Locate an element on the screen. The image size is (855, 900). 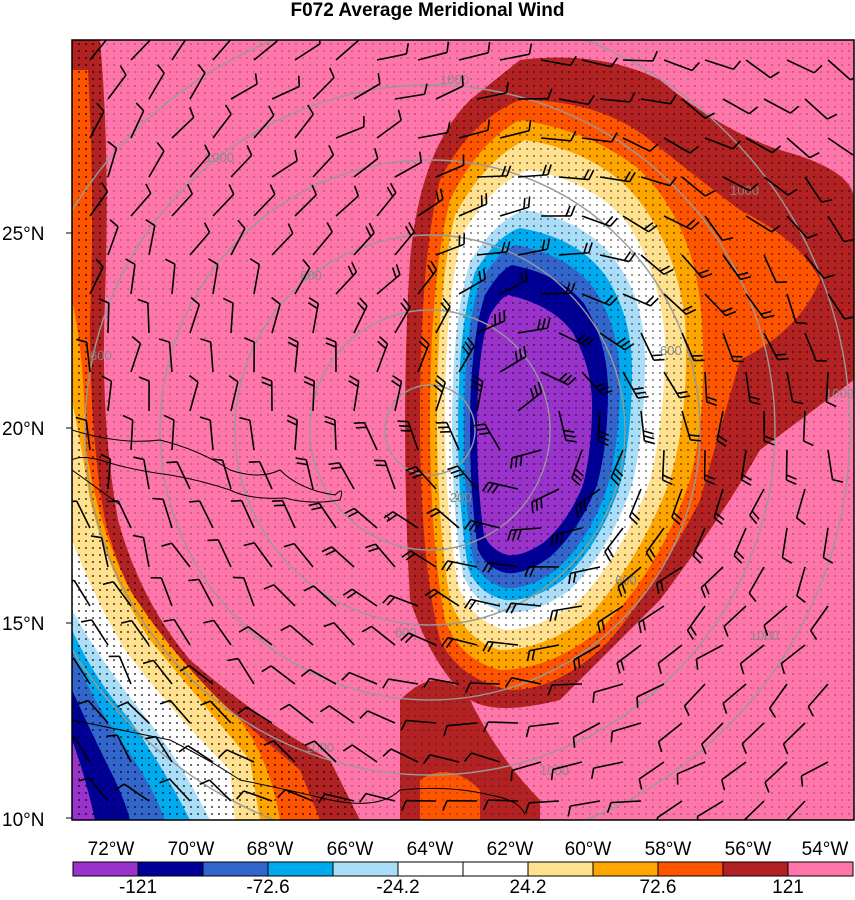
colorbar-label: 121 is located at coordinates (788, 887).